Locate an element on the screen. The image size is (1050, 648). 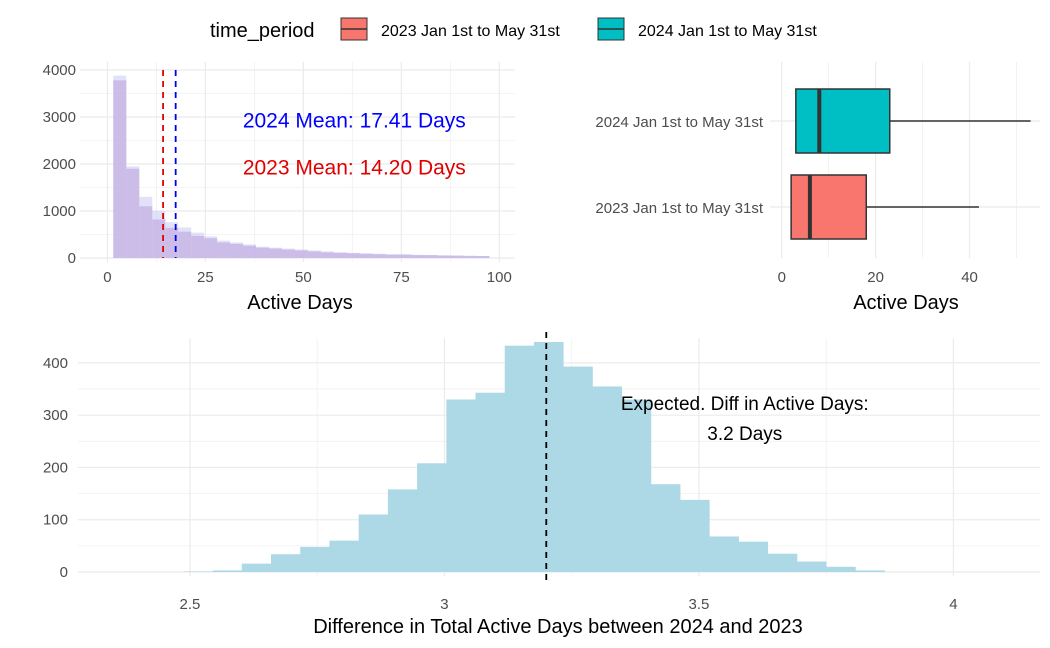
p3-y-tick-label: 0 is located at coordinates (64, 572).